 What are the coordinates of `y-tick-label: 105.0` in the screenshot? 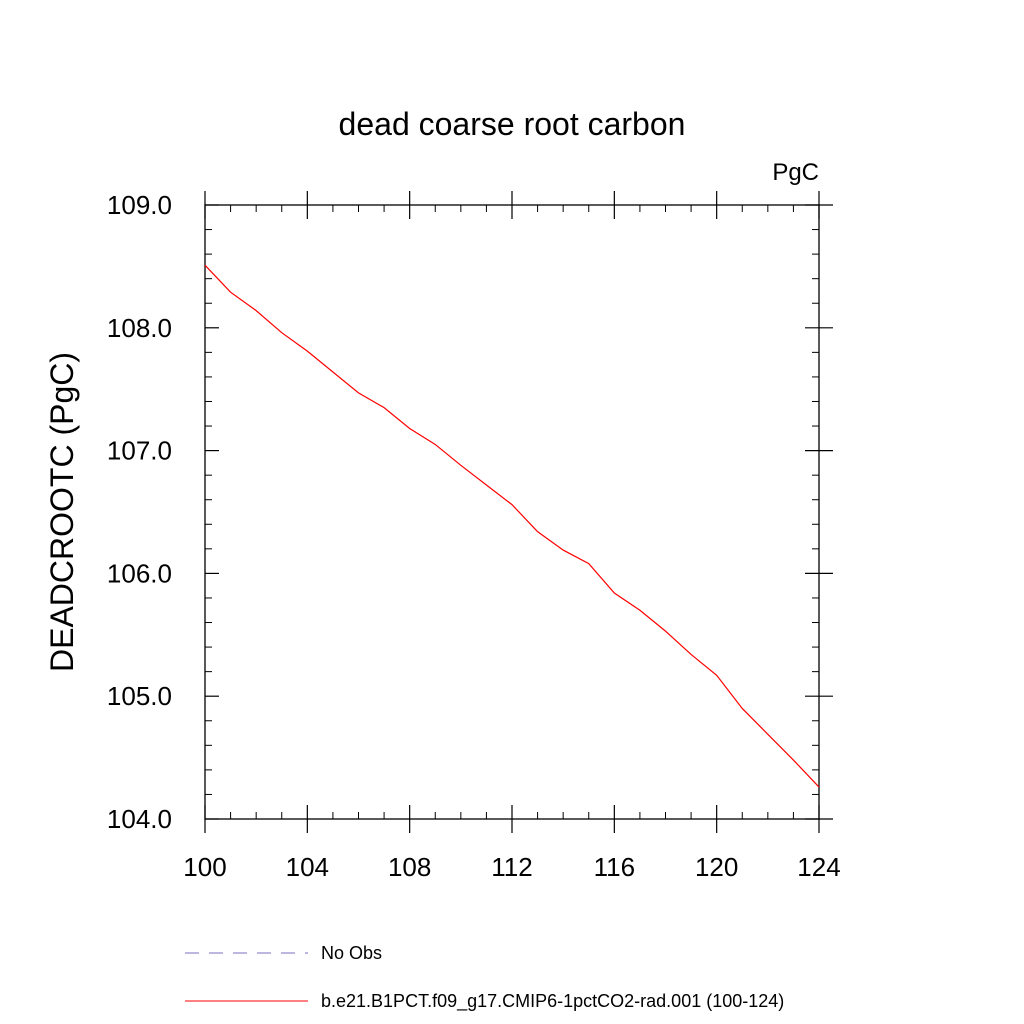 It's located at (139, 696).